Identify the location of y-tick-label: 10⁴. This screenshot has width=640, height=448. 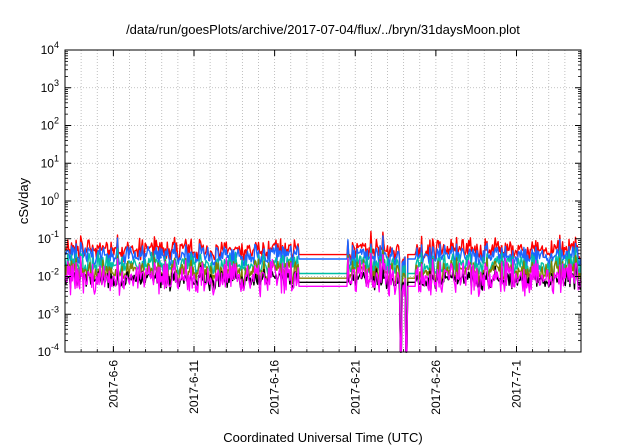
(50, 48).